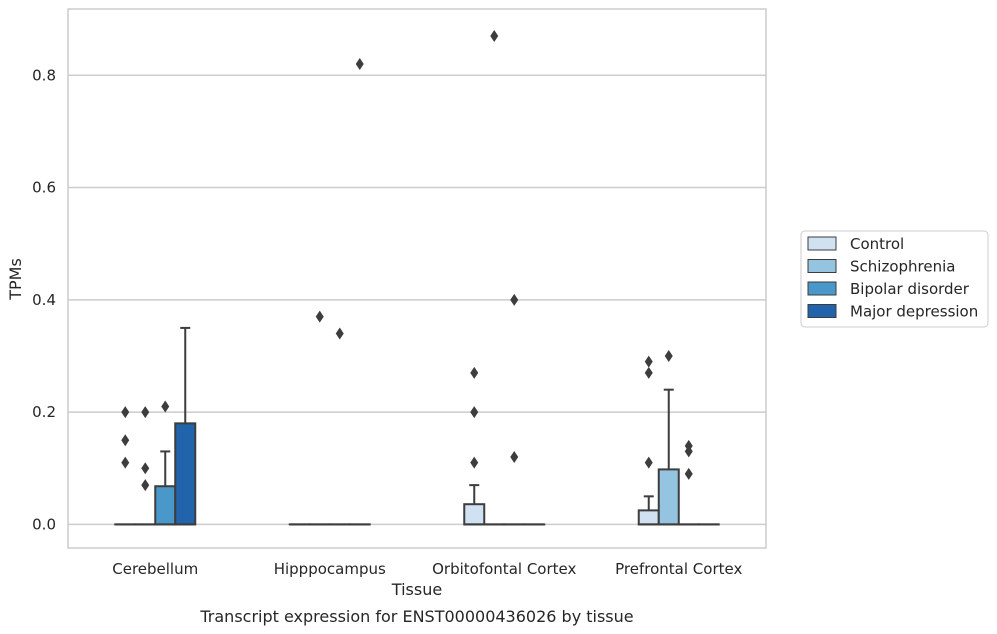 This screenshot has height=634, width=997. What do you see at coordinates (902, 267) in the screenshot?
I see `legend-label: Schizophrenia` at bounding box center [902, 267].